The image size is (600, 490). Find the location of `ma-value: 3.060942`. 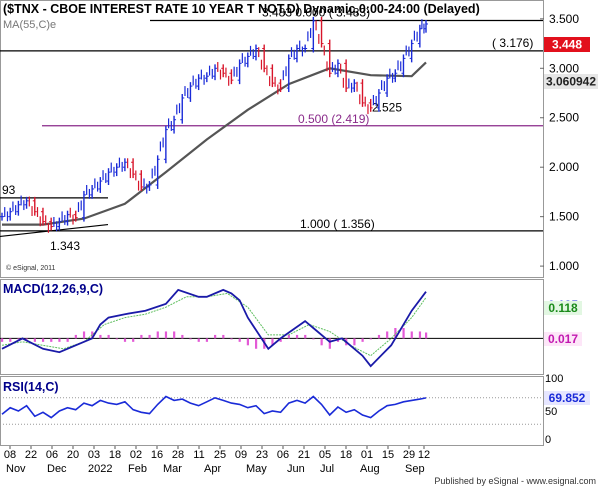

ma-value: 3.060942 is located at coordinates (571, 82).